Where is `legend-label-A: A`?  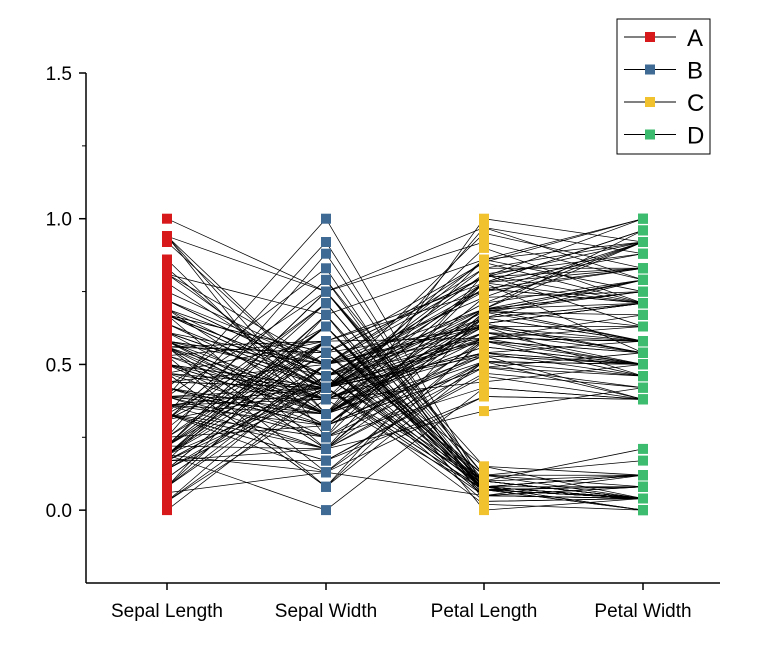 legend-label-A: A is located at coordinates (695, 38).